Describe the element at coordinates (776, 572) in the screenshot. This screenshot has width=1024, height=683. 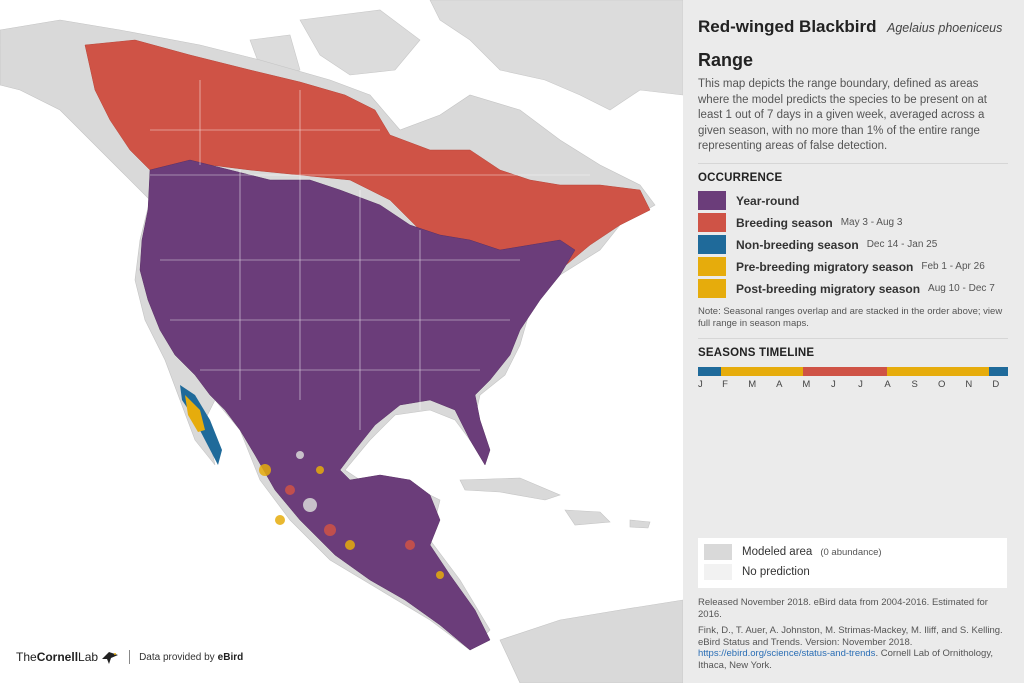
I see `legend-label: No prediction` at that location.